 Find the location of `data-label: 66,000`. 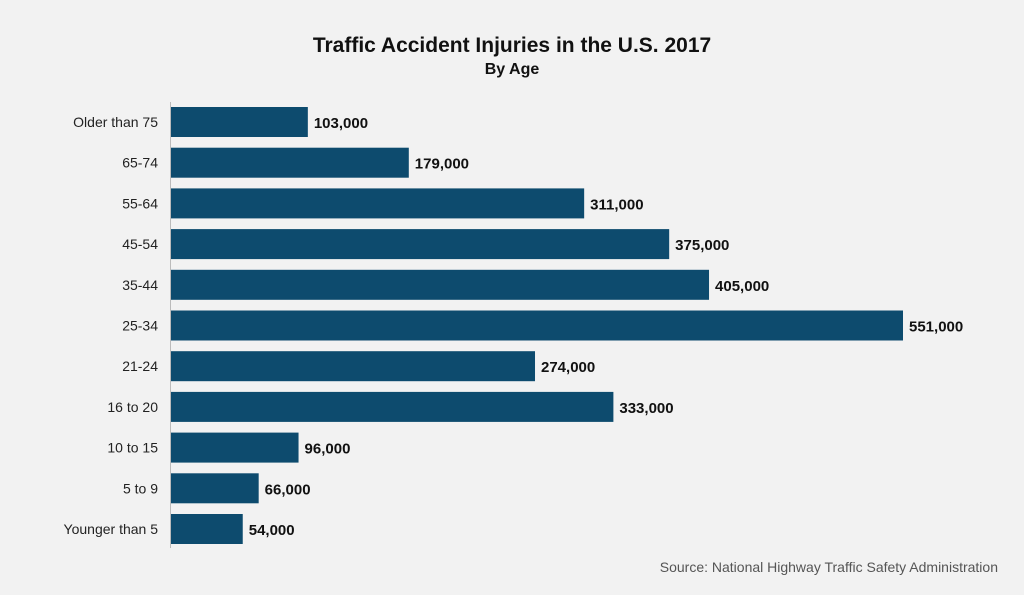

data-label: 66,000 is located at coordinates (288, 489).